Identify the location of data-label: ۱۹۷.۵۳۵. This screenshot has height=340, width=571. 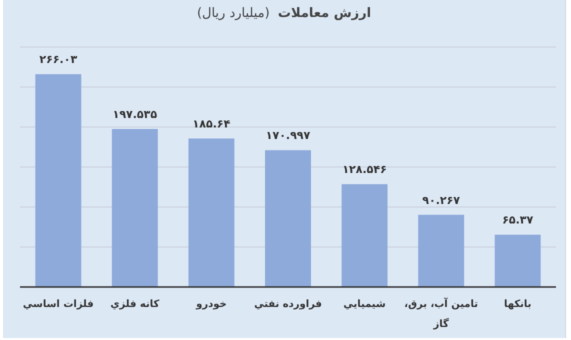
(135, 114).